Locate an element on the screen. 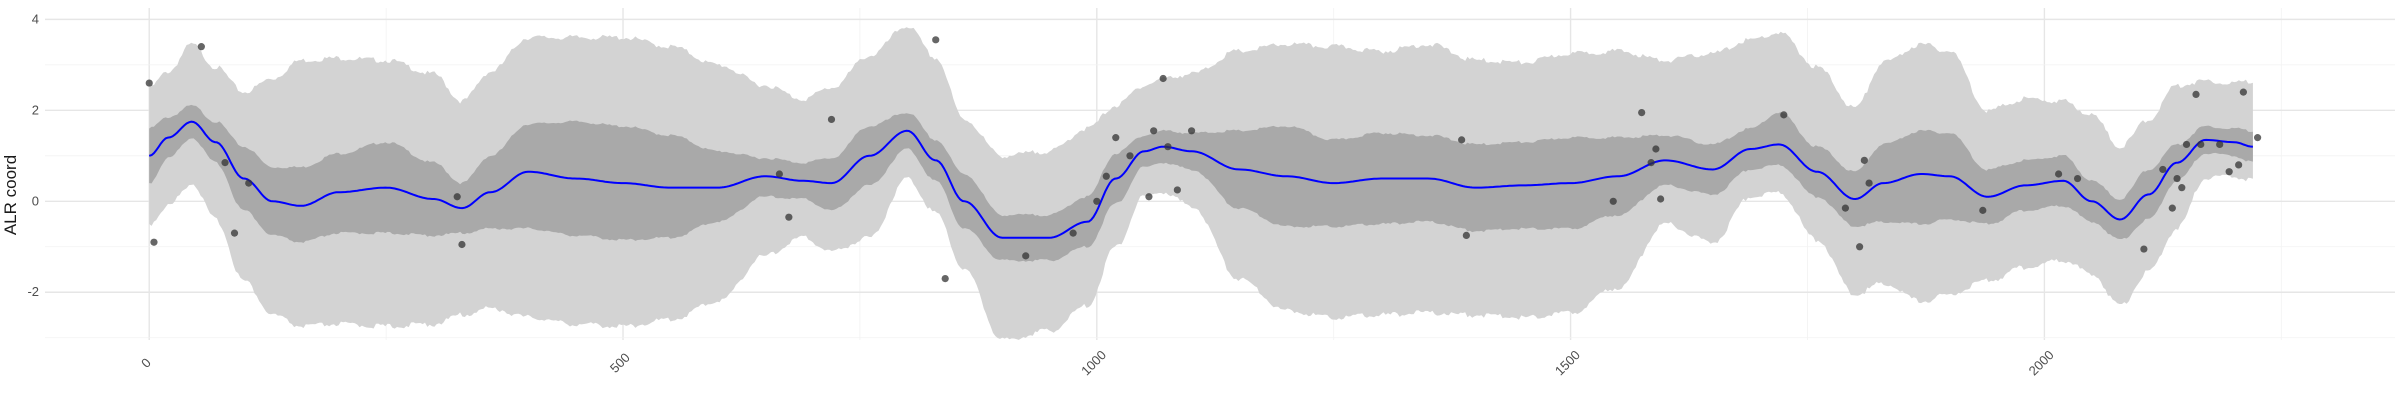 The height and width of the screenshot is (400, 2400). y-tick-label: -2 is located at coordinates (33, 291).